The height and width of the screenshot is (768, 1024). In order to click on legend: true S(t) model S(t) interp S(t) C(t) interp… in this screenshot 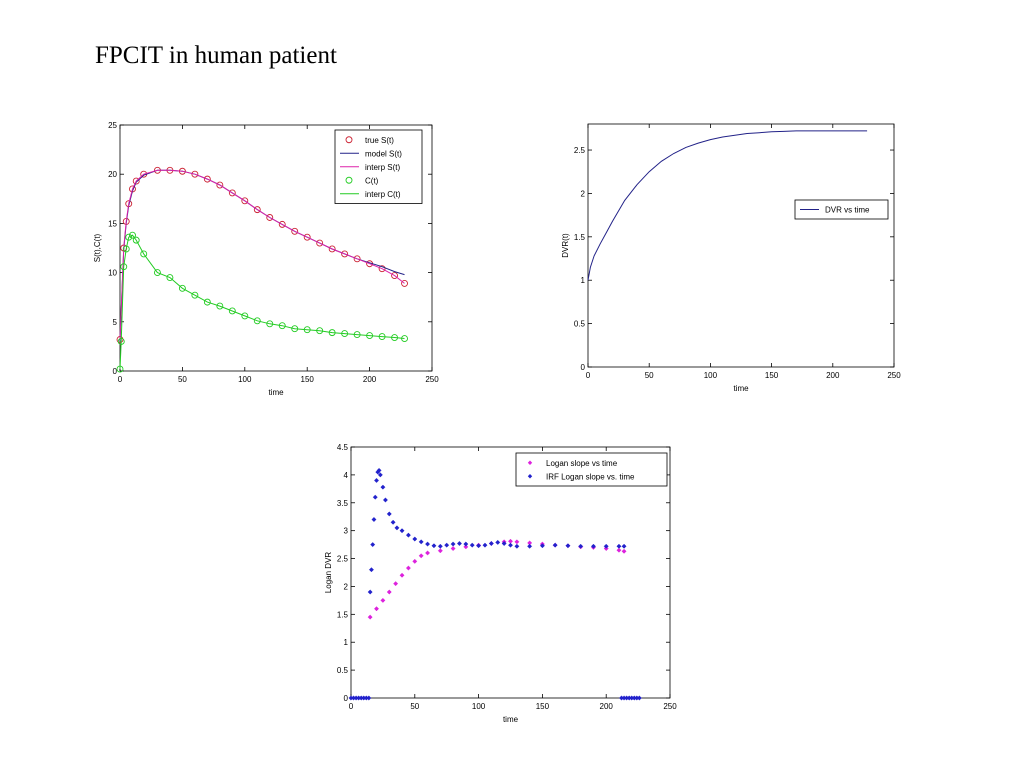, I will do `click(378, 166)`.